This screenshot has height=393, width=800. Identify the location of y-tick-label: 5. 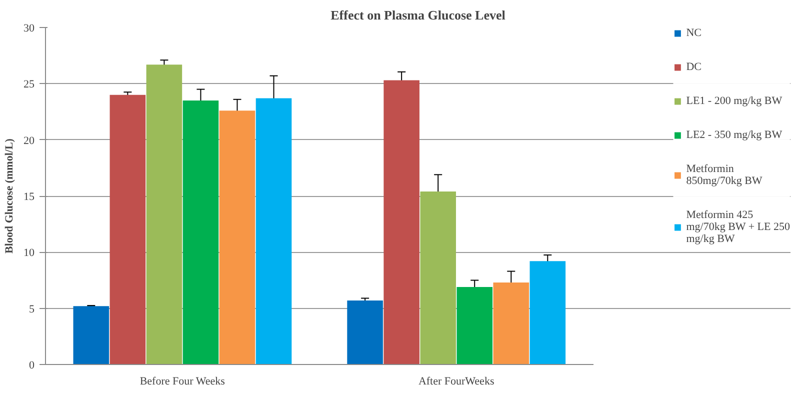
(32, 309).